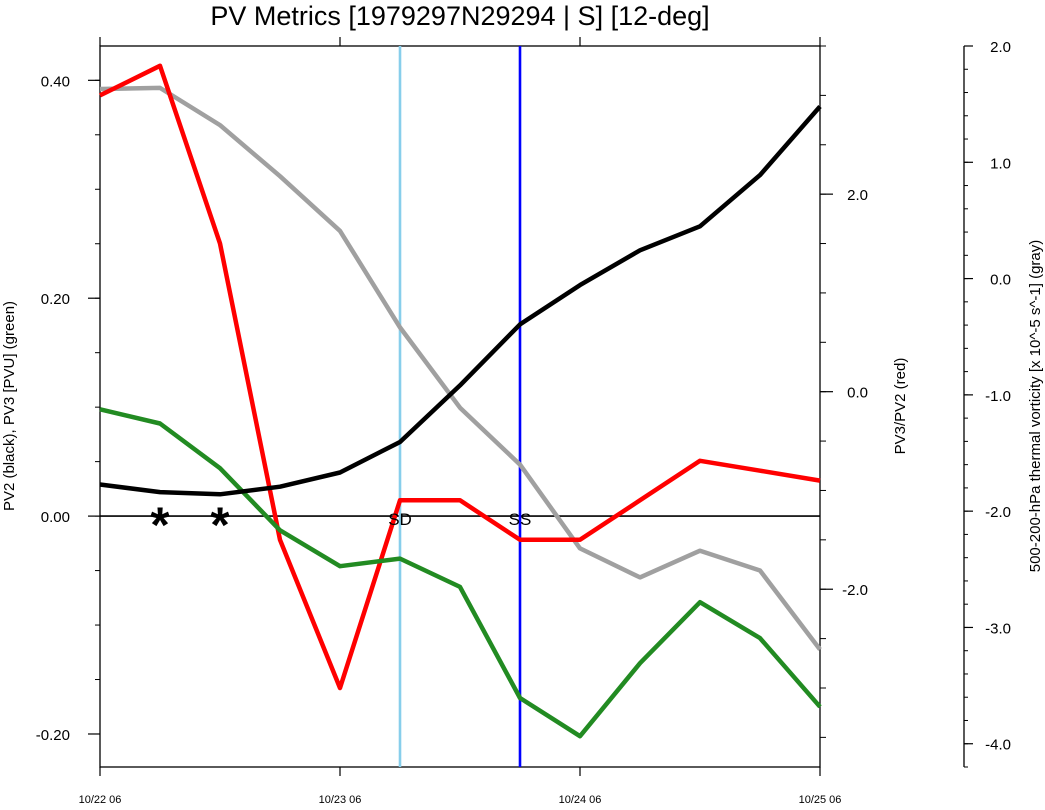 The width and height of the screenshot is (1045, 810). What do you see at coordinates (855, 590) in the screenshot?
I see `y-right-red-tick-label: -2.0` at bounding box center [855, 590].